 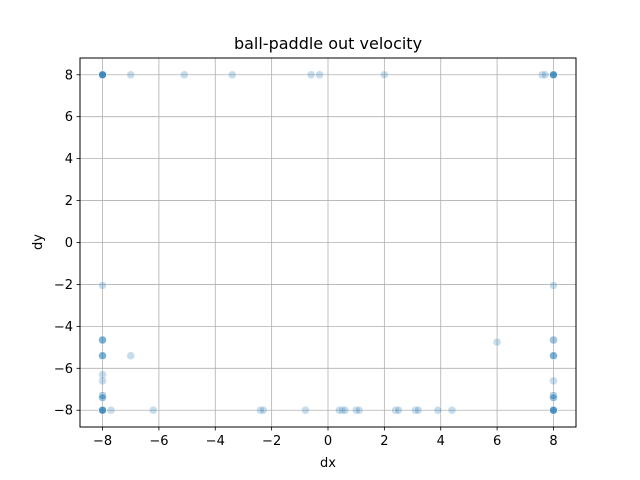 What do you see at coordinates (63, 411) in the screenshot?
I see `y-tick-label: −8` at bounding box center [63, 411].